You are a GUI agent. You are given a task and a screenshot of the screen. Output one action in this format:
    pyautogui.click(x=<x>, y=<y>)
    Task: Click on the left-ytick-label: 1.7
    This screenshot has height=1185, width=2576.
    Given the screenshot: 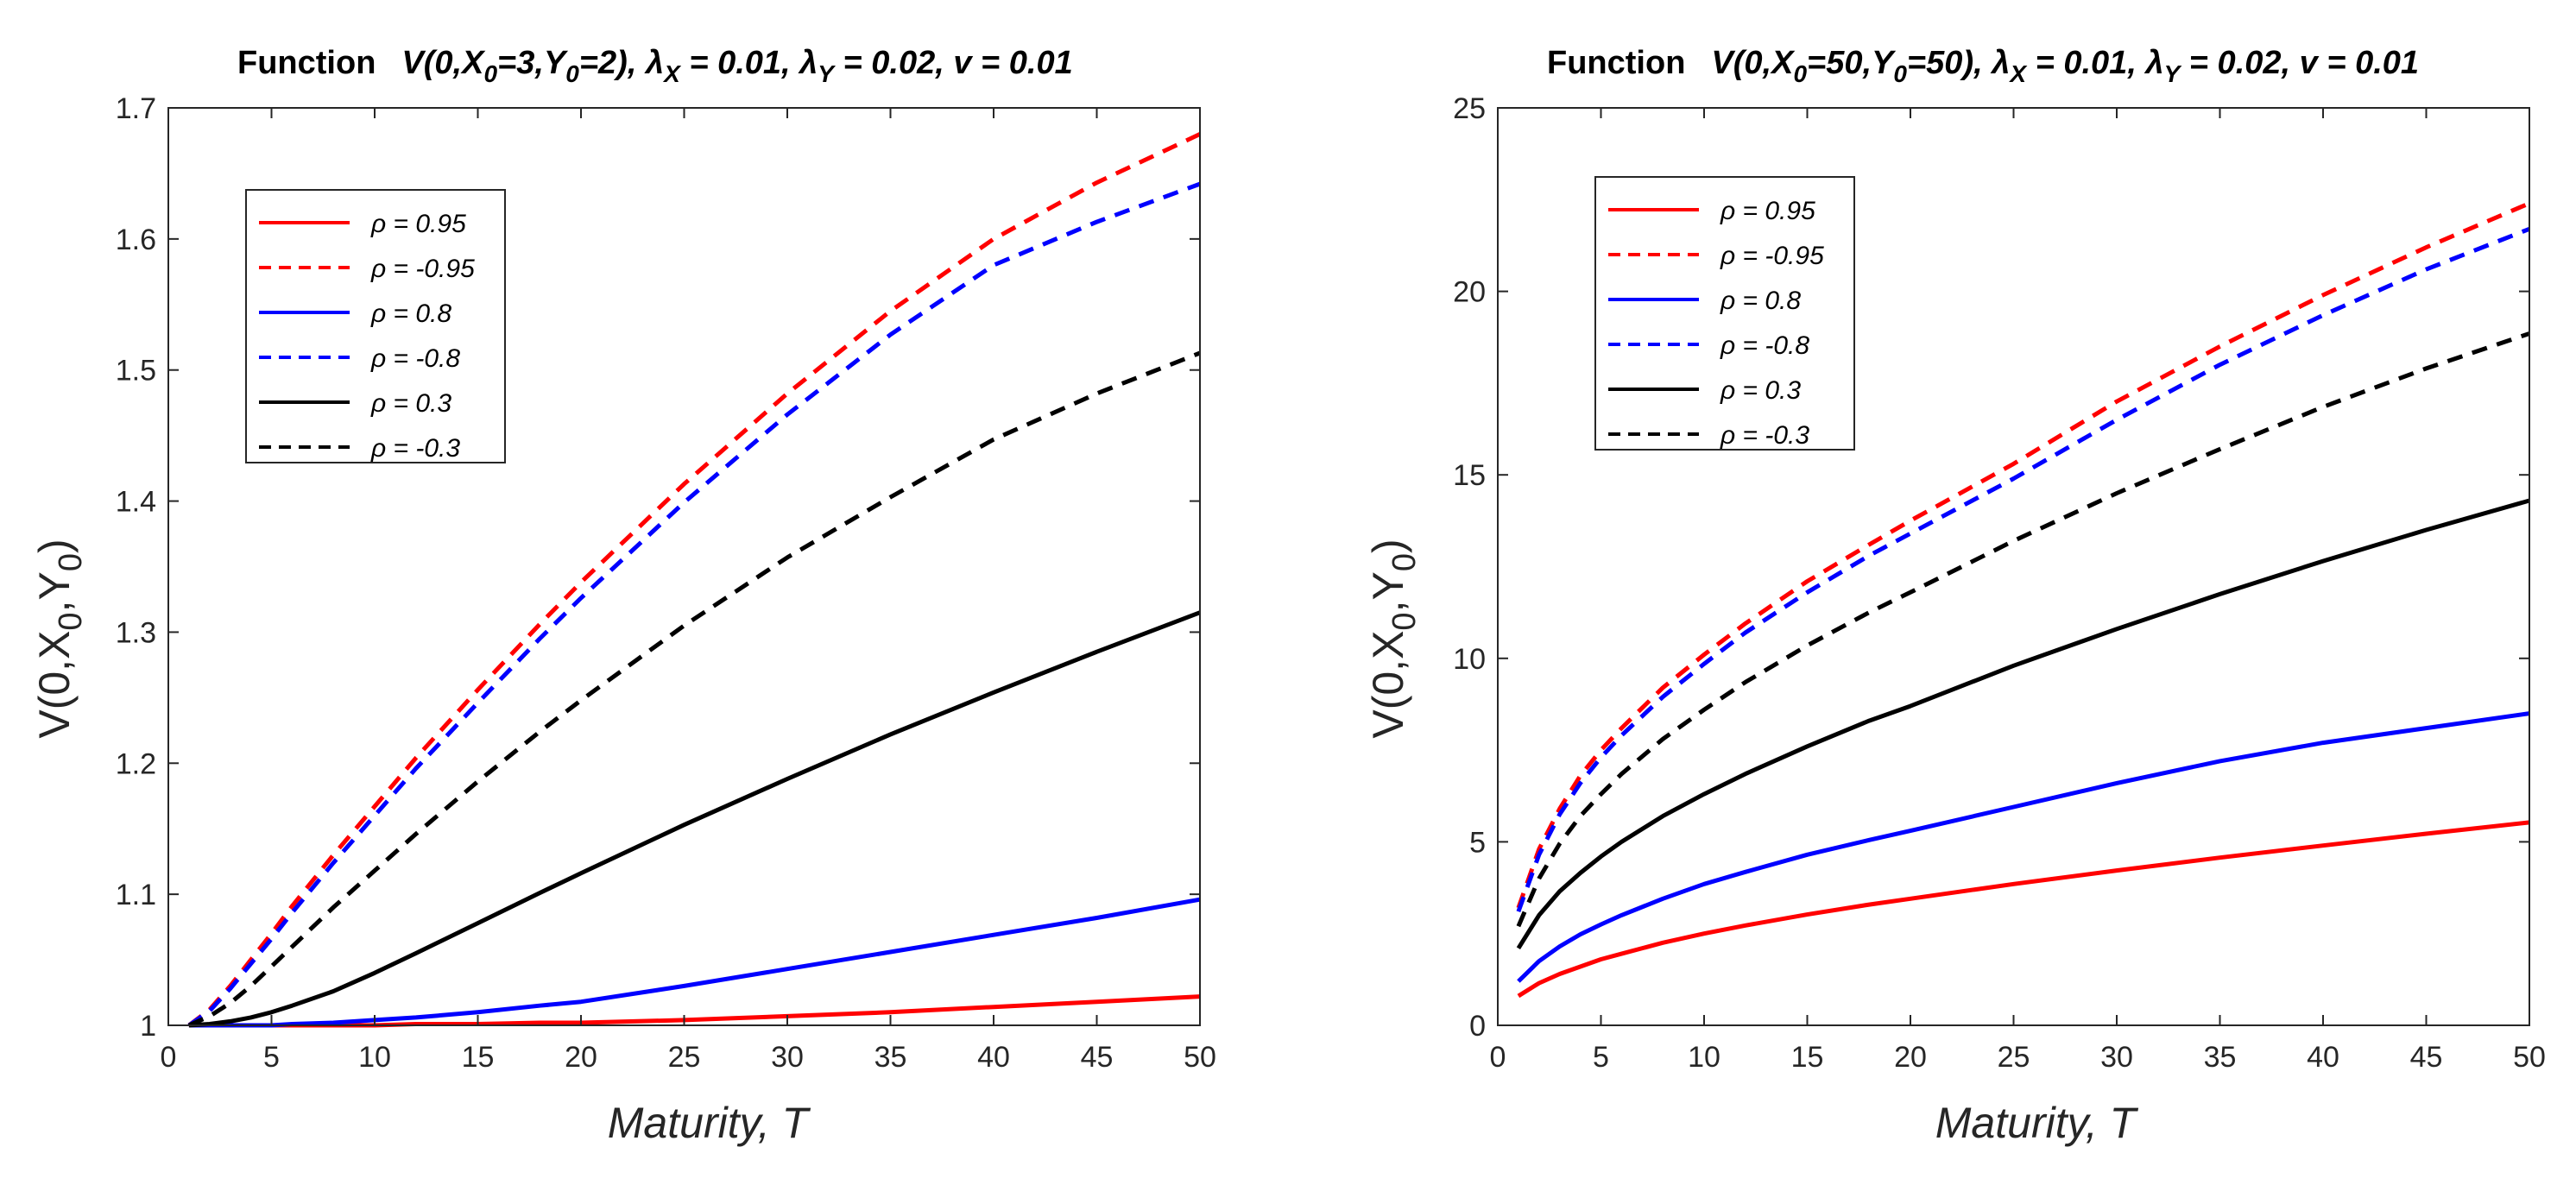 What is the action you would take?
    pyautogui.click(x=136, y=109)
    